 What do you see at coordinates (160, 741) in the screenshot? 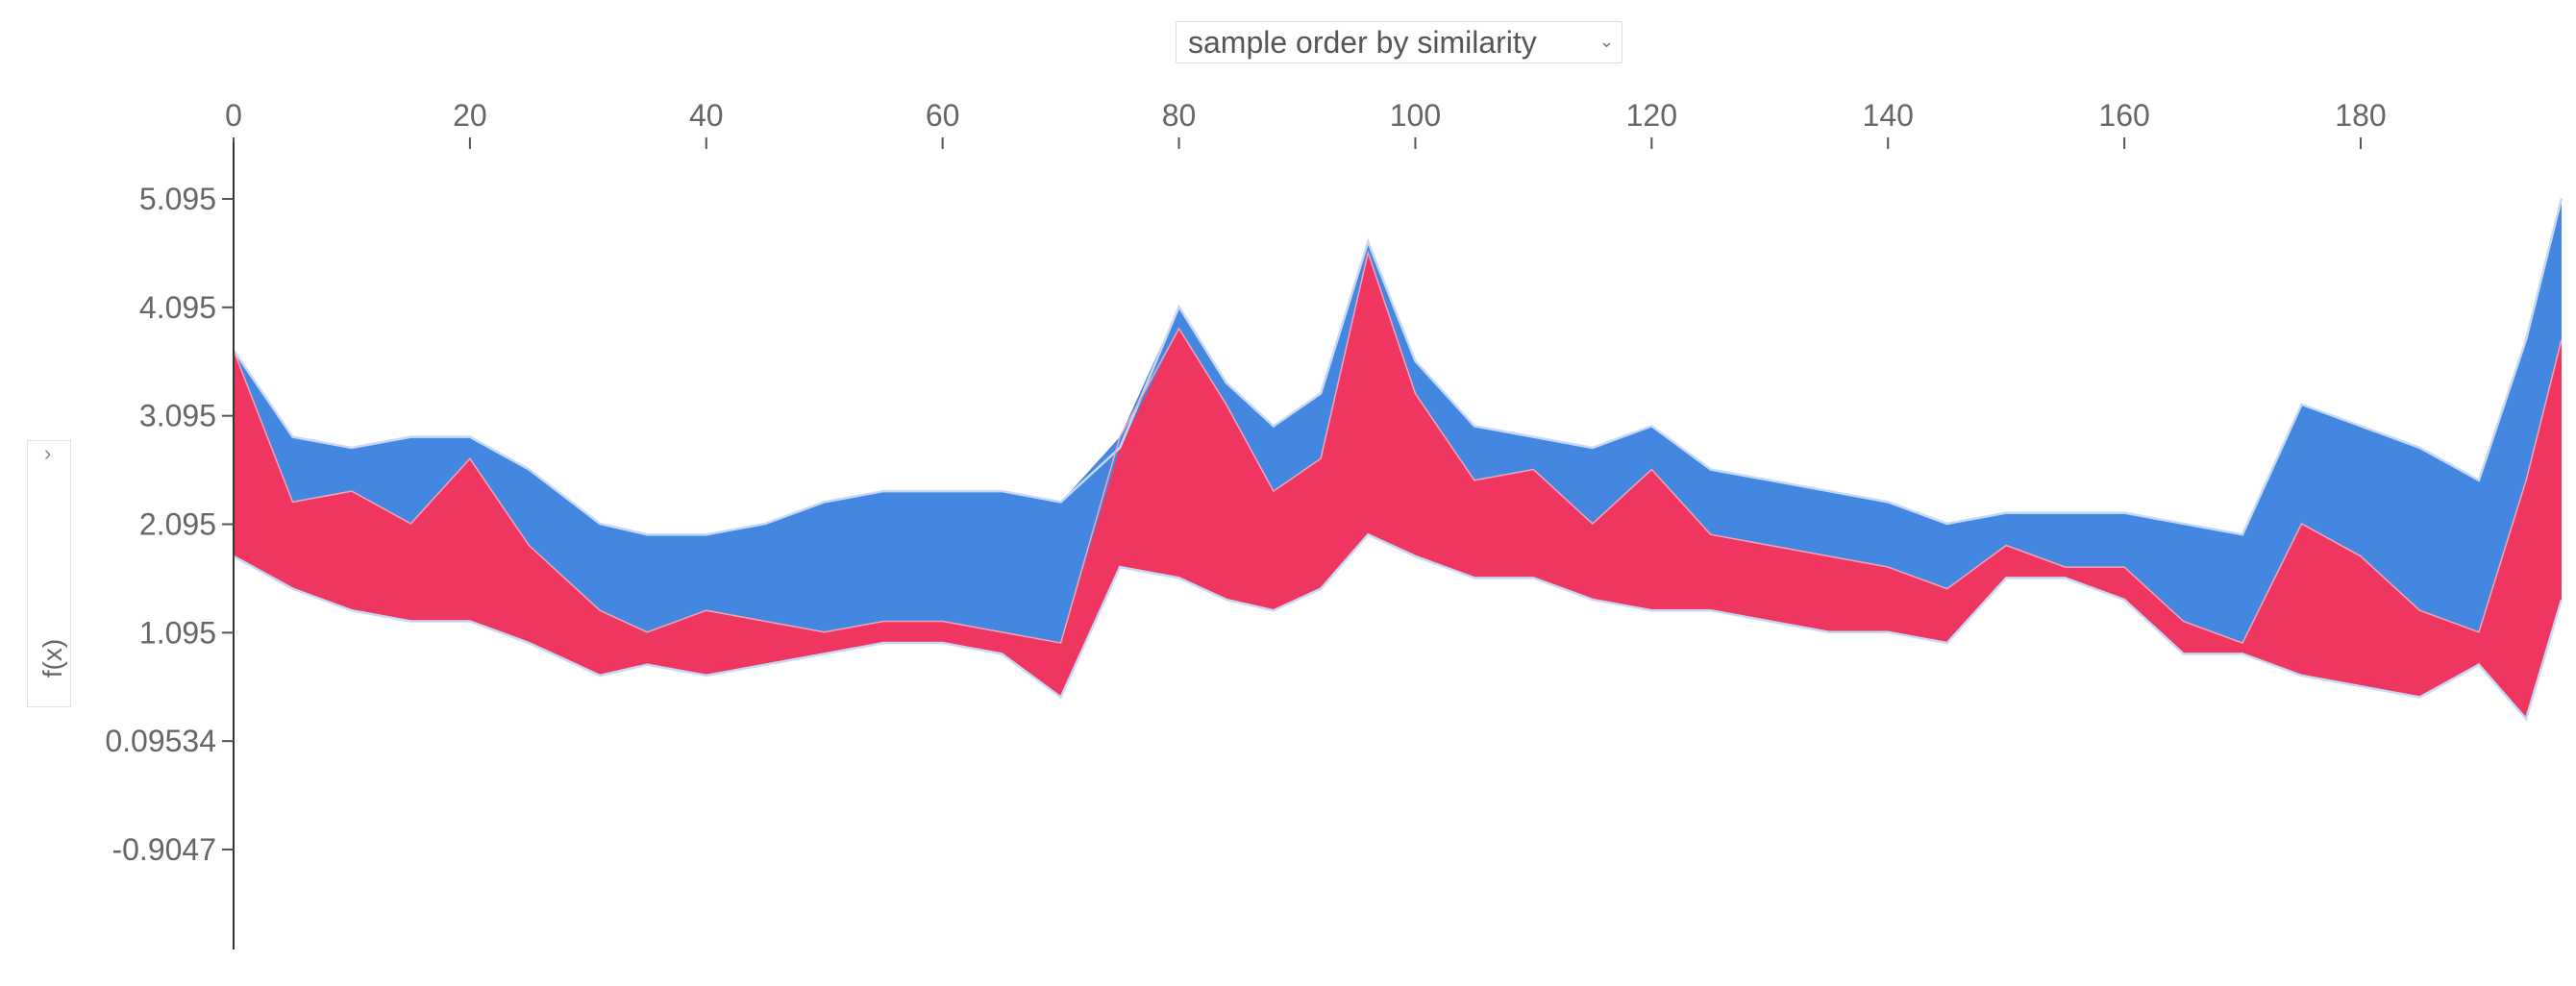
I see `y-tick-label: 0.09534` at bounding box center [160, 741].